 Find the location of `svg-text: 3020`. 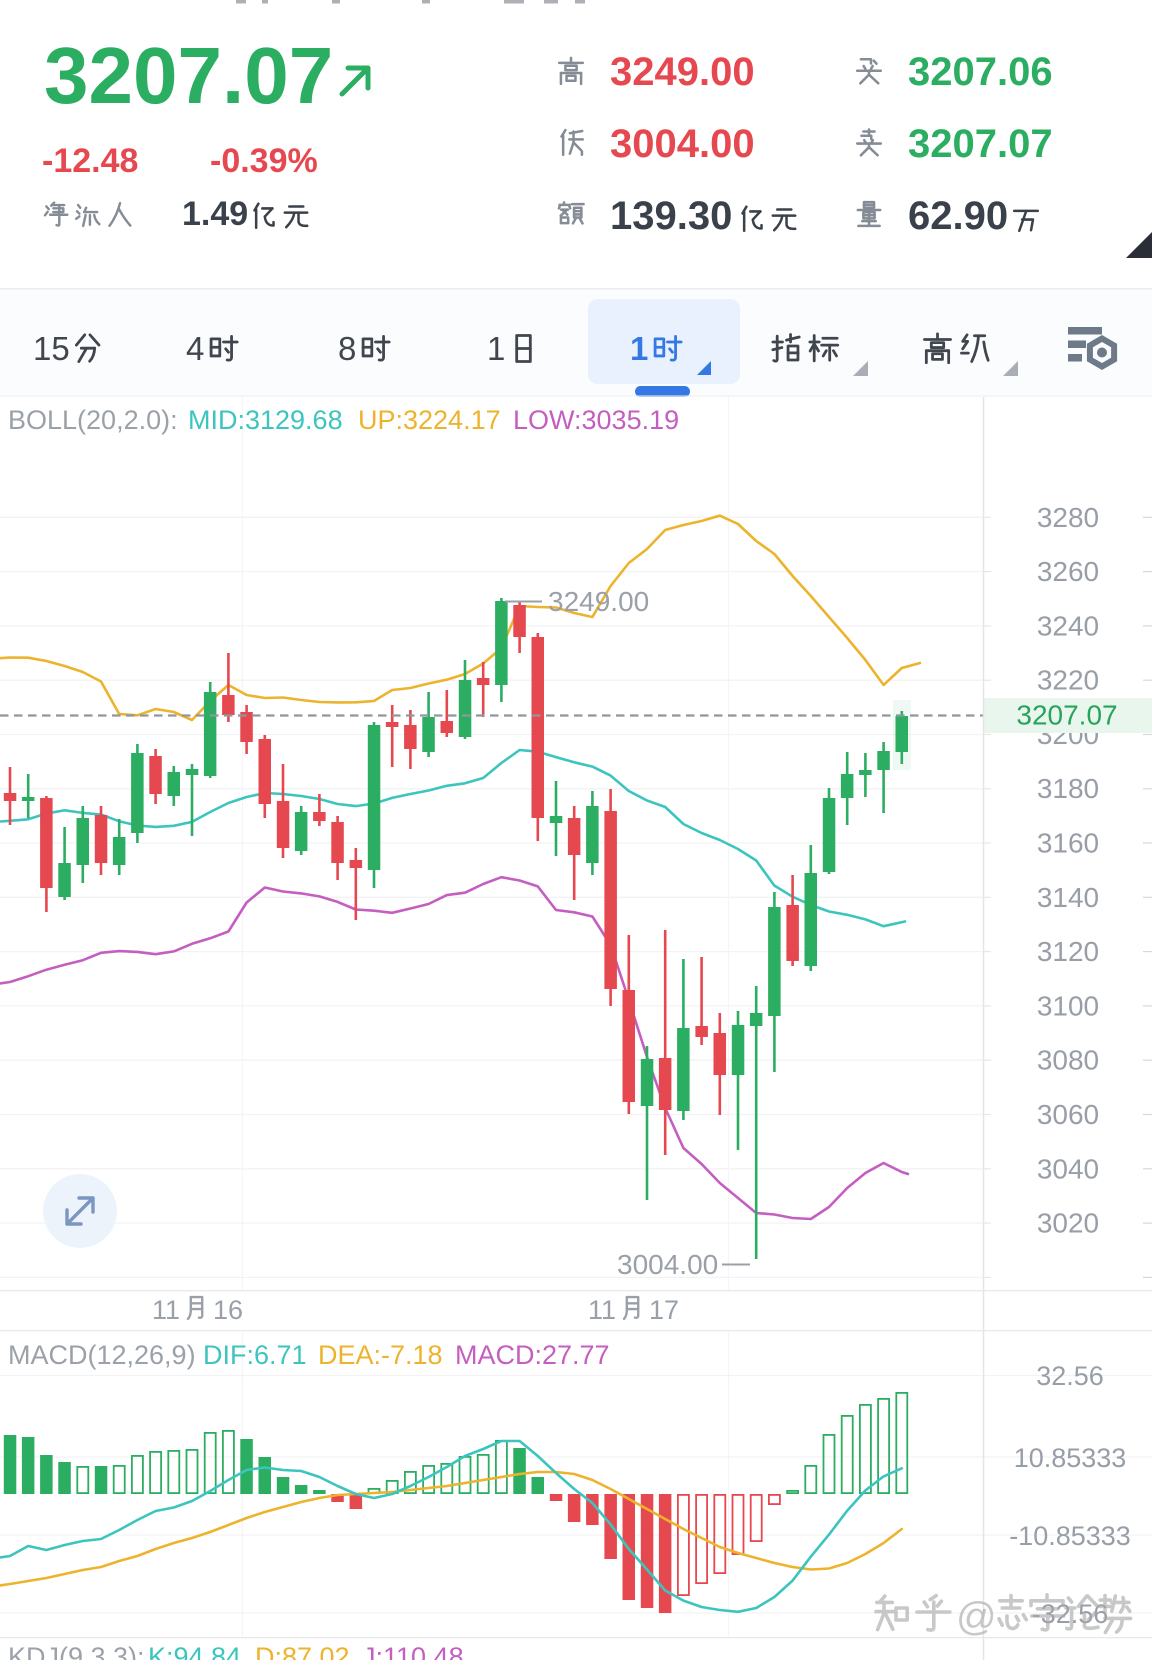

svg-text: 3020 is located at coordinates (1068, 1223).